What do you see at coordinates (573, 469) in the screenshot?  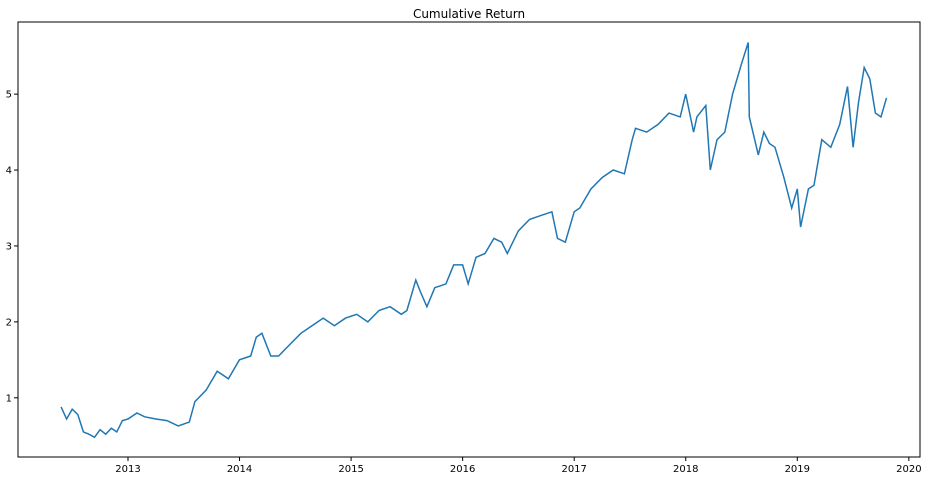 I see `x-tick-label: 2017` at bounding box center [573, 469].